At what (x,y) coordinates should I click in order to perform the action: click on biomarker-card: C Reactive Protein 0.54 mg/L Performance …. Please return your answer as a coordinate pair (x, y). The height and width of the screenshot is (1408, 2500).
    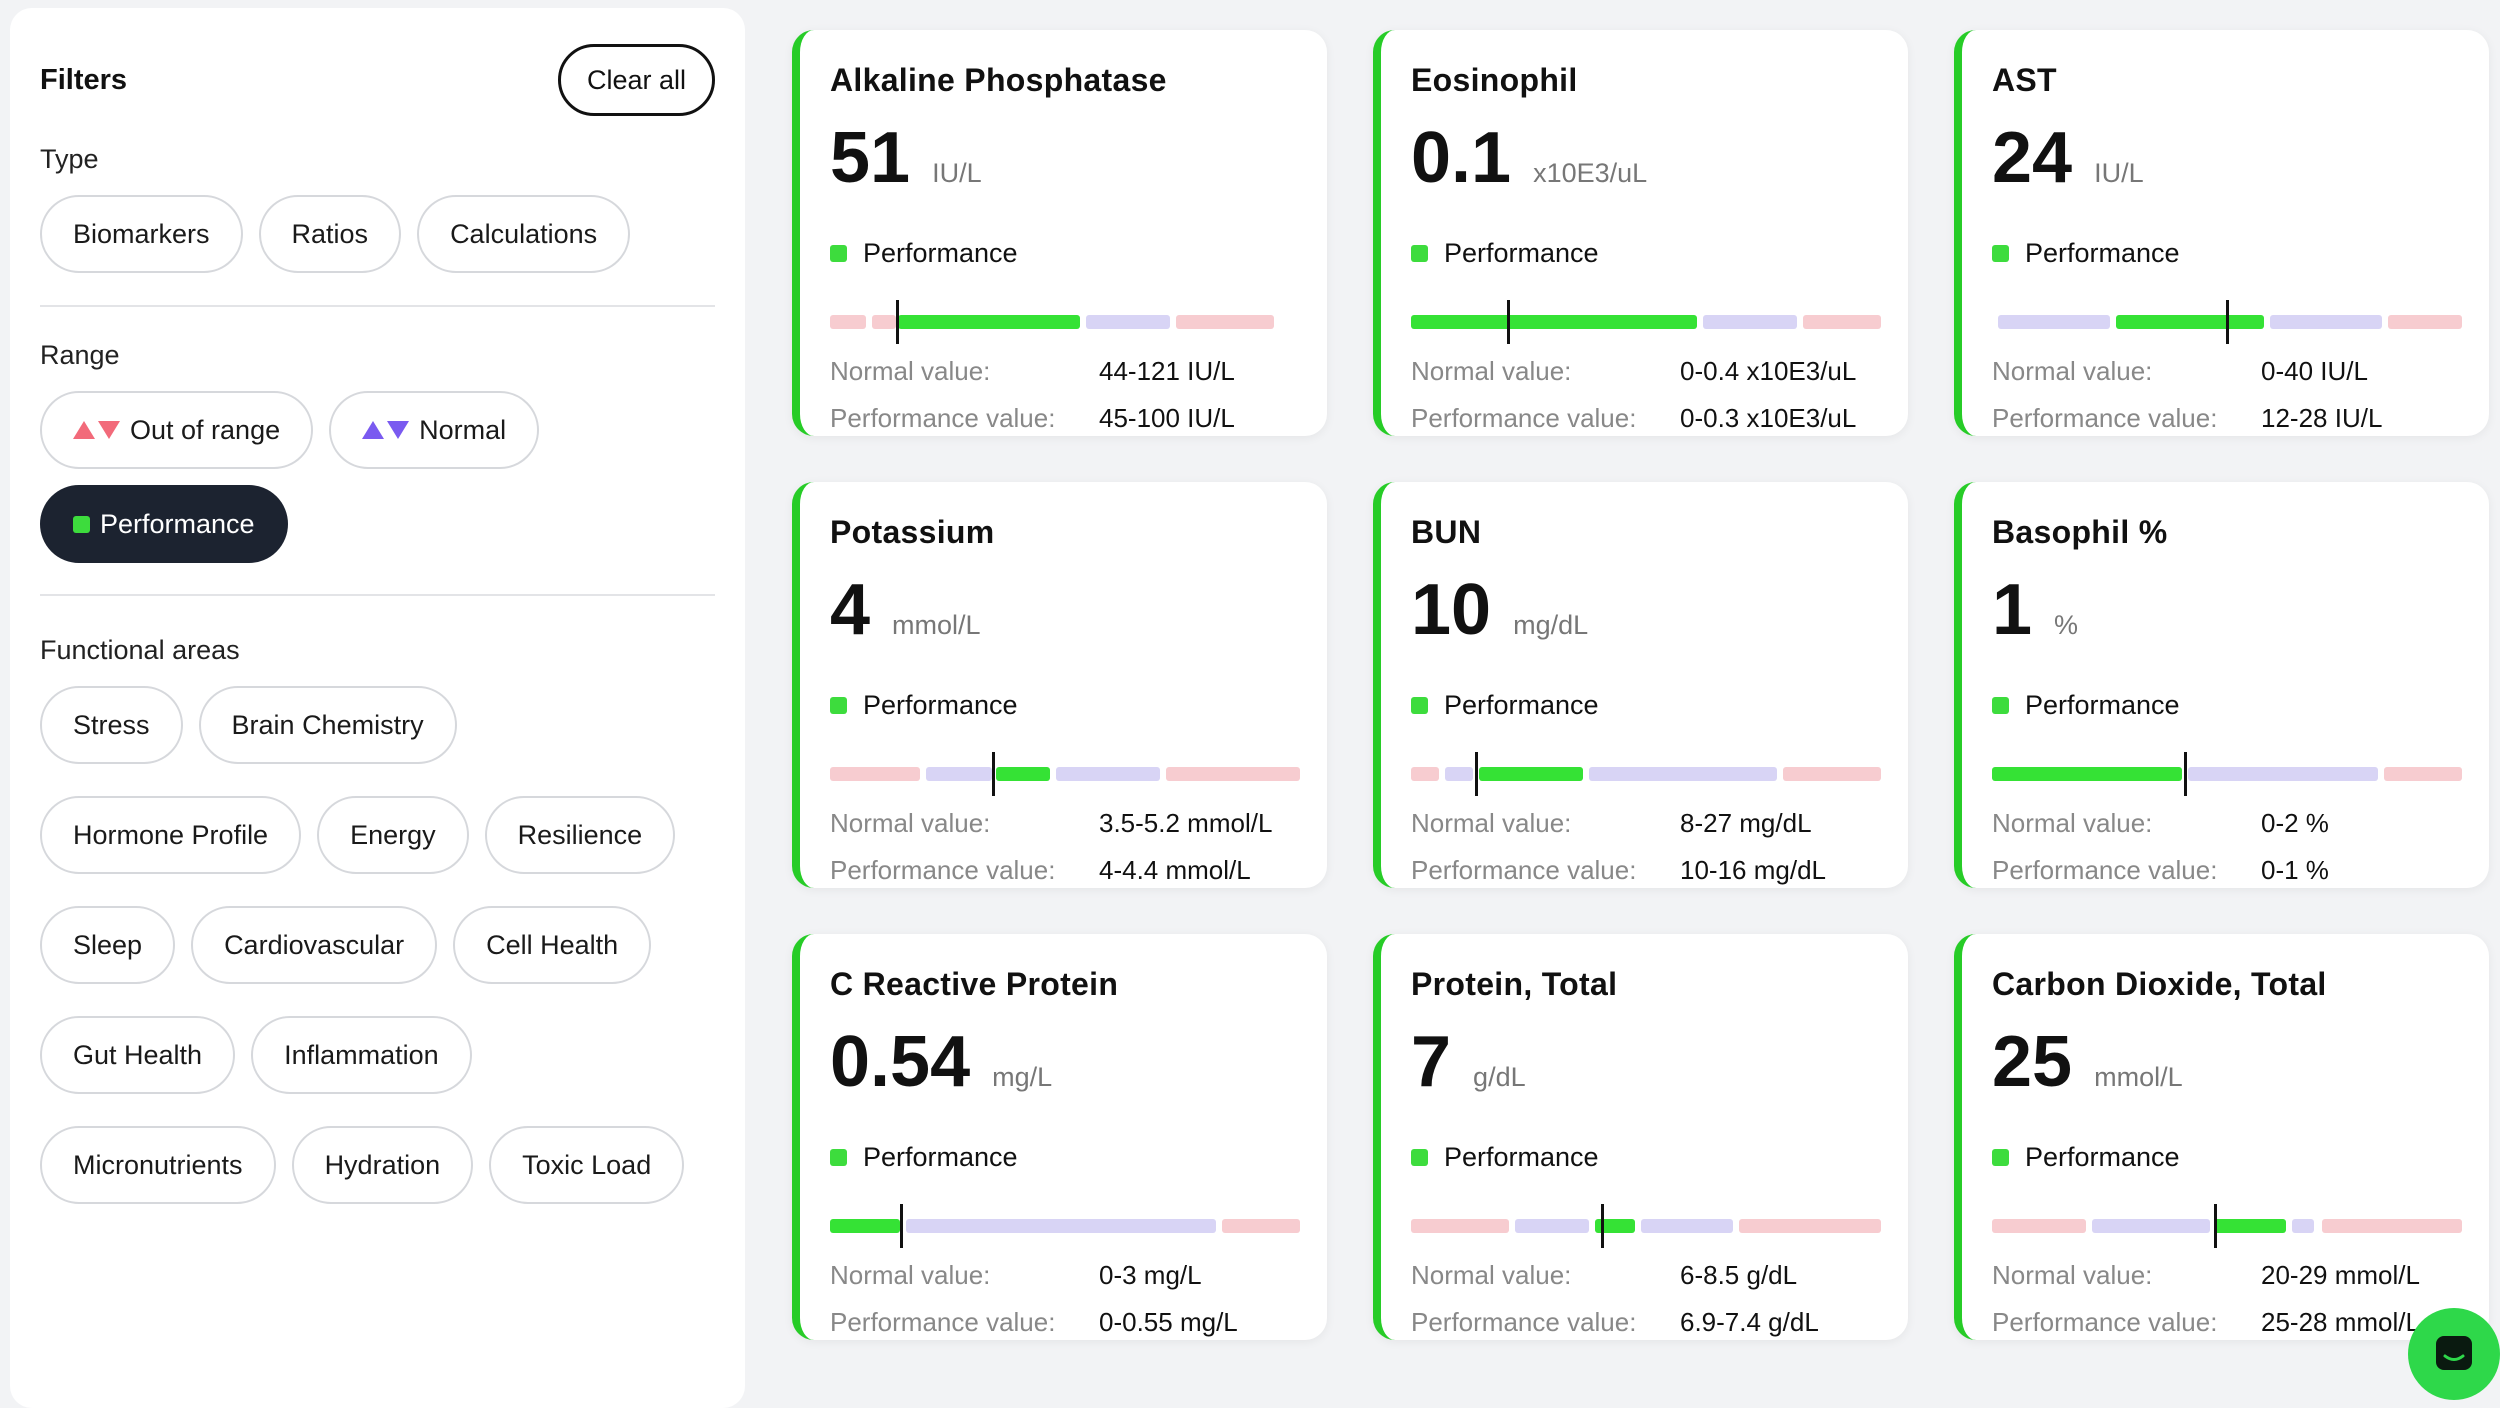
    Looking at the image, I should click on (1059, 1137).